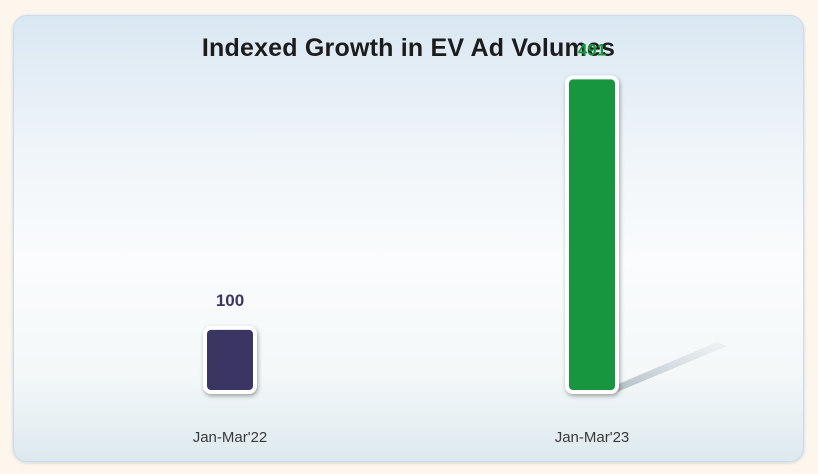 The image size is (818, 474). I want to click on bar-shadow, so click(668, 367).